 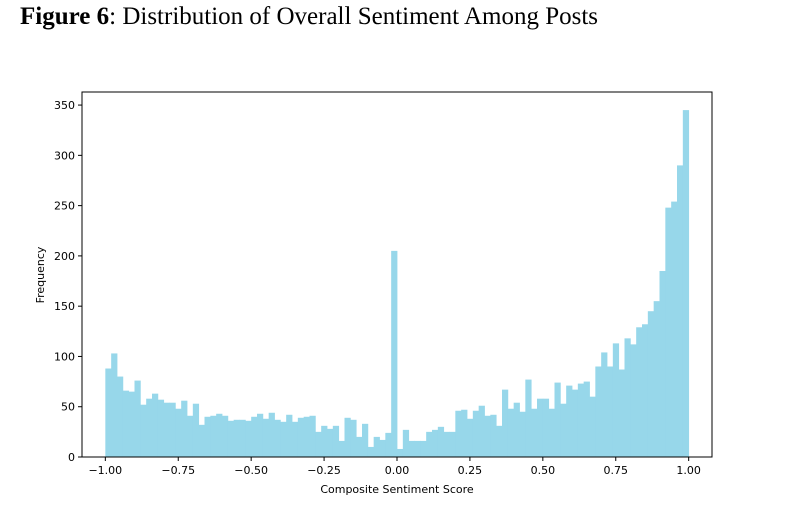 What do you see at coordinates (397, 489) in the screenshot?
I see `x-axis-label: Composite Sentiment Score` at bounding box center [397, 489].